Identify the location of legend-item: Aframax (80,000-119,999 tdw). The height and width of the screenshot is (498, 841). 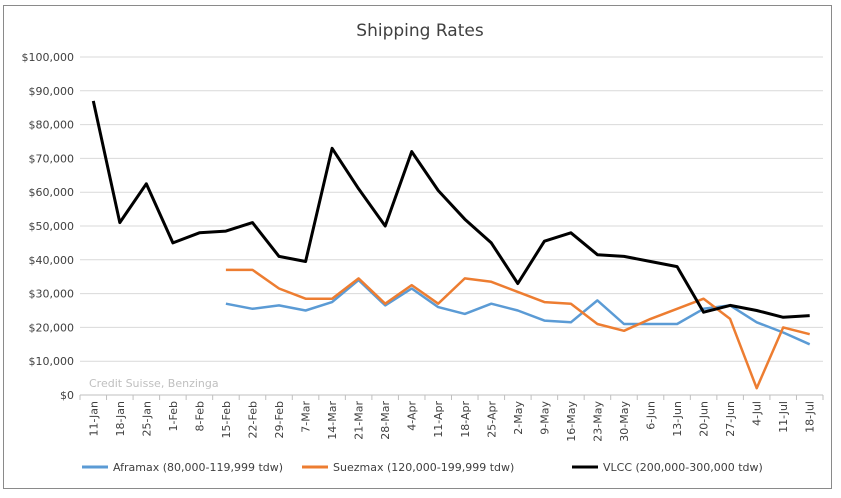
(182, 467).